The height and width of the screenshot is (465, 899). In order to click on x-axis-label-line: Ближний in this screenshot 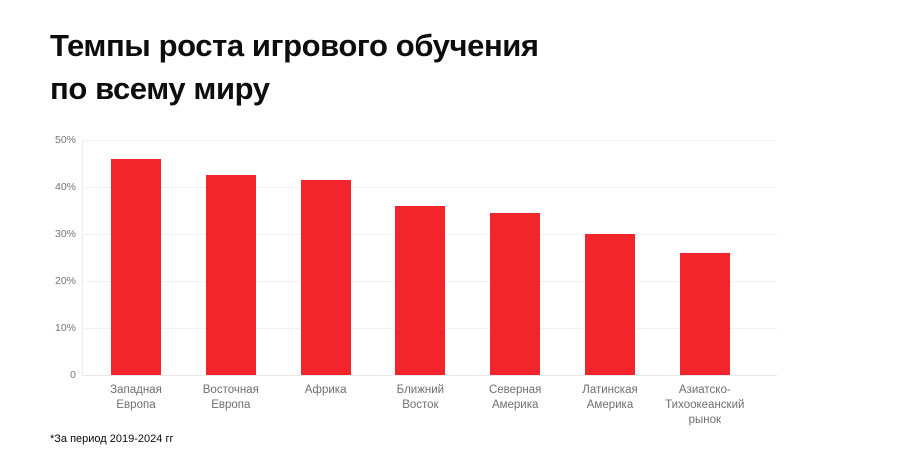, I will do `click(420, 390)`.